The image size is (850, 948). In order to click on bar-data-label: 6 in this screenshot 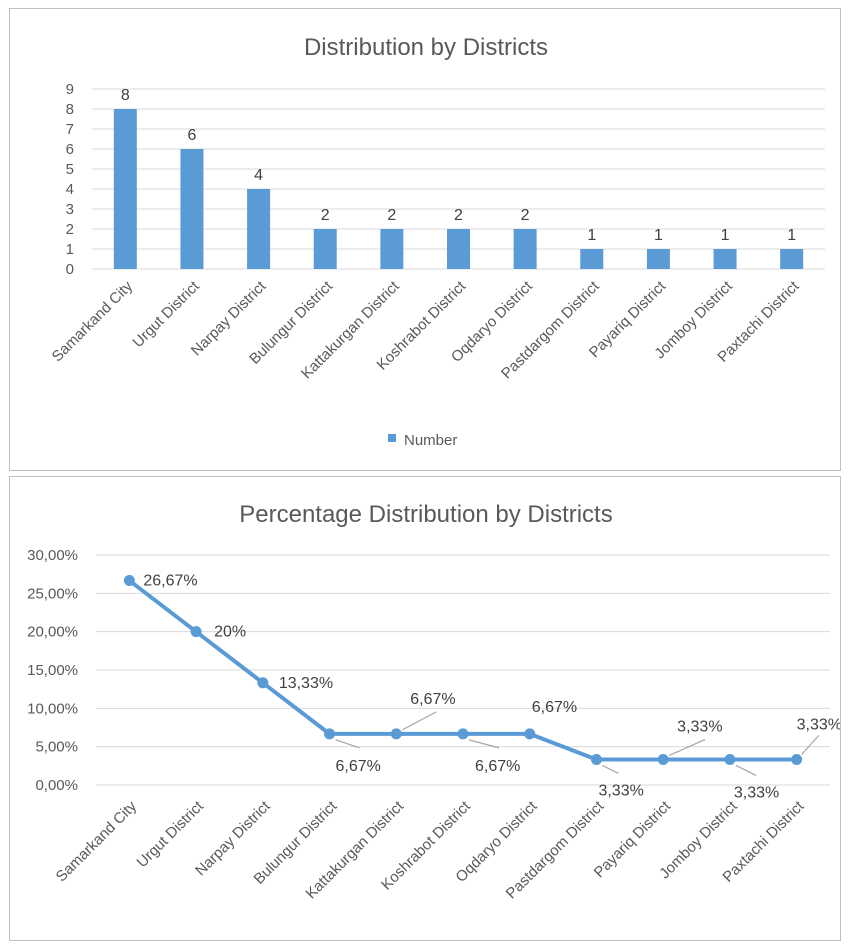, I will do `click(192, 135)`.